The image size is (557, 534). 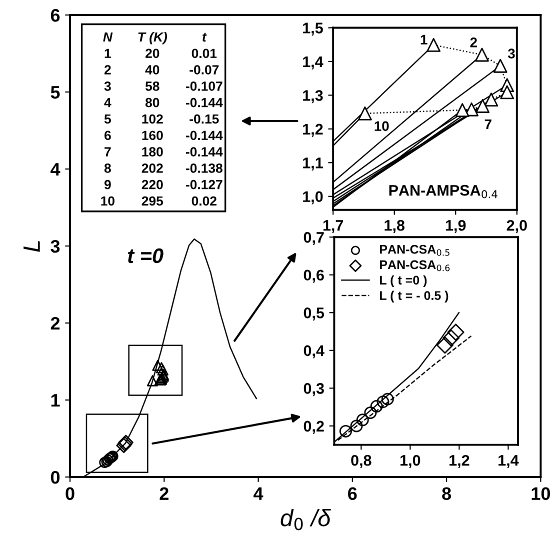 What do you see at coordinates (55, 246) in the screenshot?
I see `y-tick-label: 3` at bounding box center [55, 246].